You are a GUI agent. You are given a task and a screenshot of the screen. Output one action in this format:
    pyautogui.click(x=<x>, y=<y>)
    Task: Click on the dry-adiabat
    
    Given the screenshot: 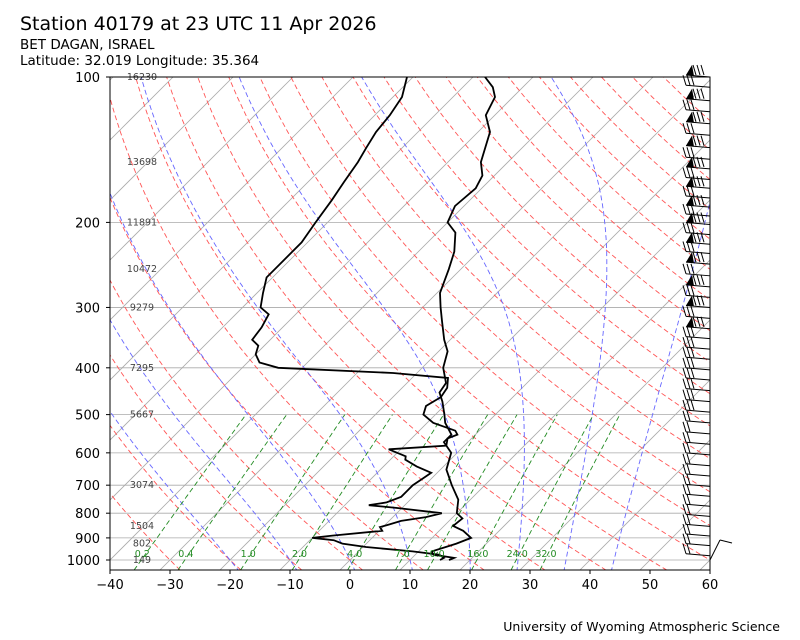 What is the action you would take?
    pyautogui.click(x=237, y=424)
    